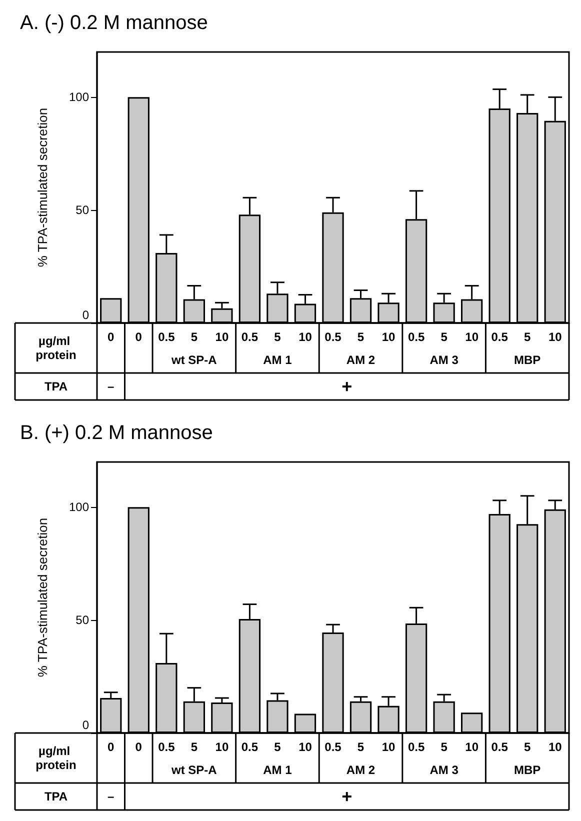  What do you see at coordinates (114, 23) in the screenshot?
I see `chart-title: A. (-) 0.2 M mannose` at bounding box center [114, 23].